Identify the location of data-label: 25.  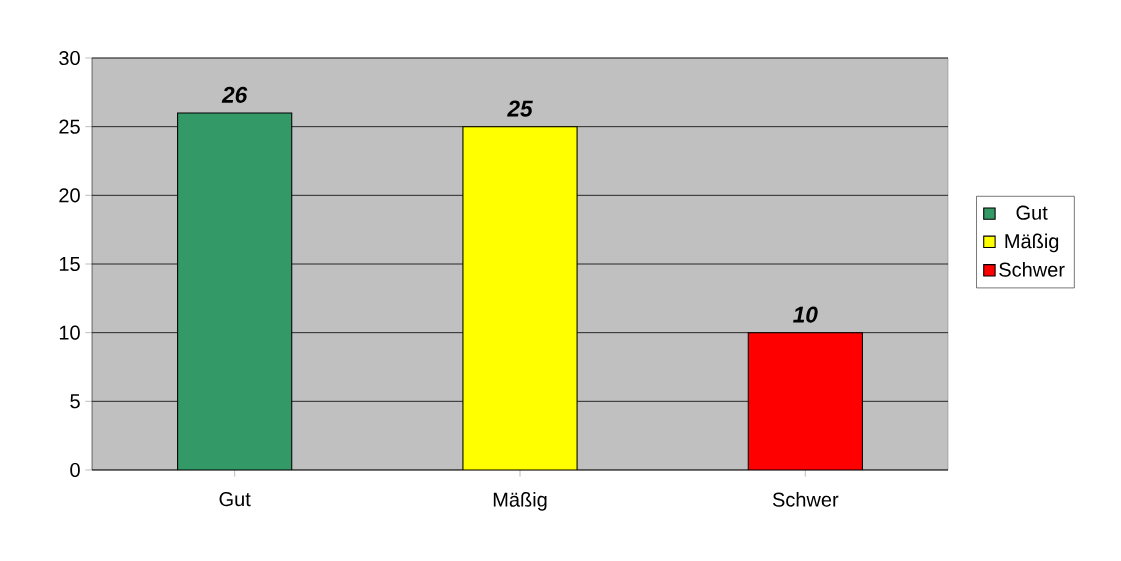
(520, 108).